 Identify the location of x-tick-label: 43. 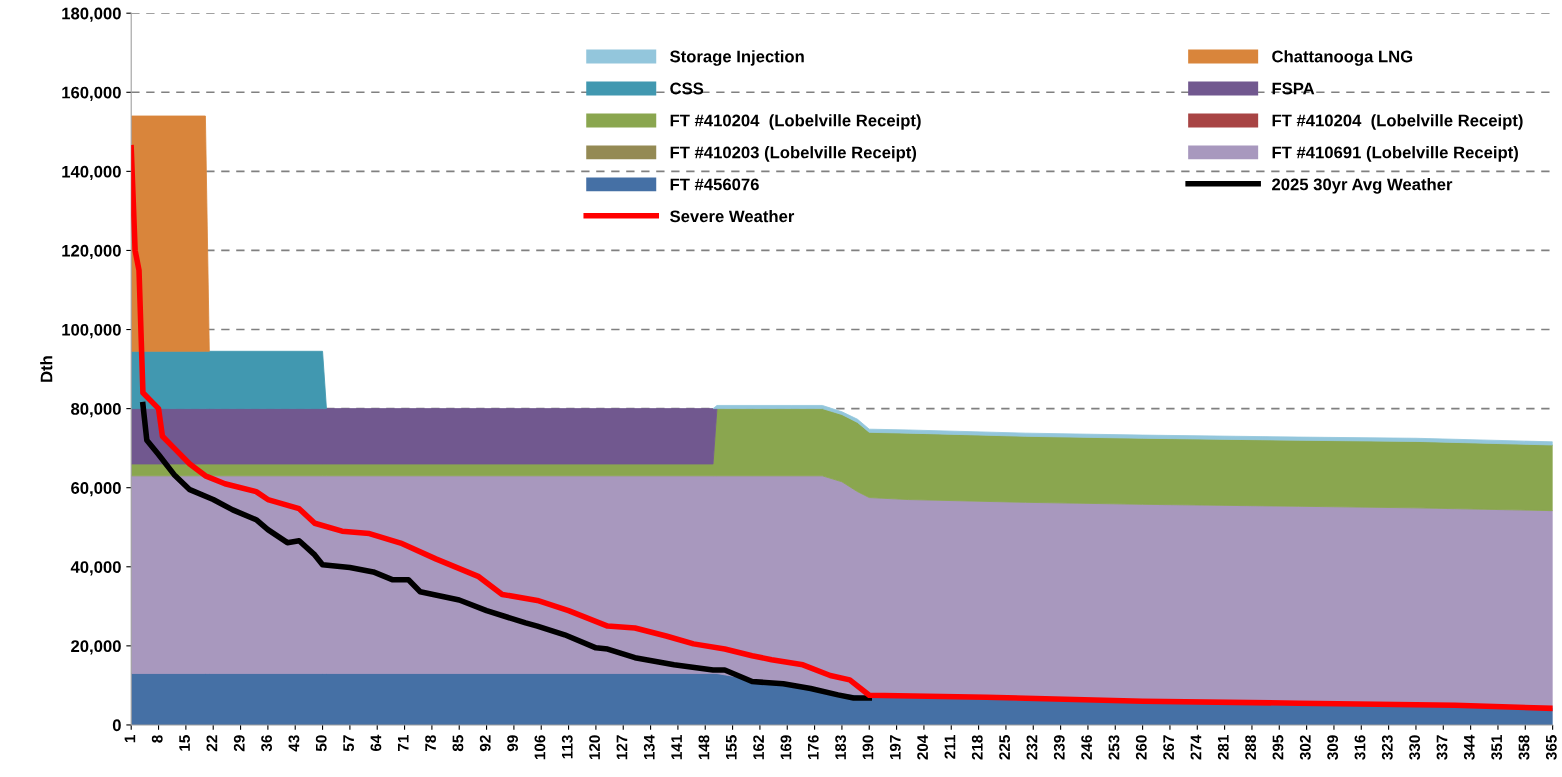
(294, 743).